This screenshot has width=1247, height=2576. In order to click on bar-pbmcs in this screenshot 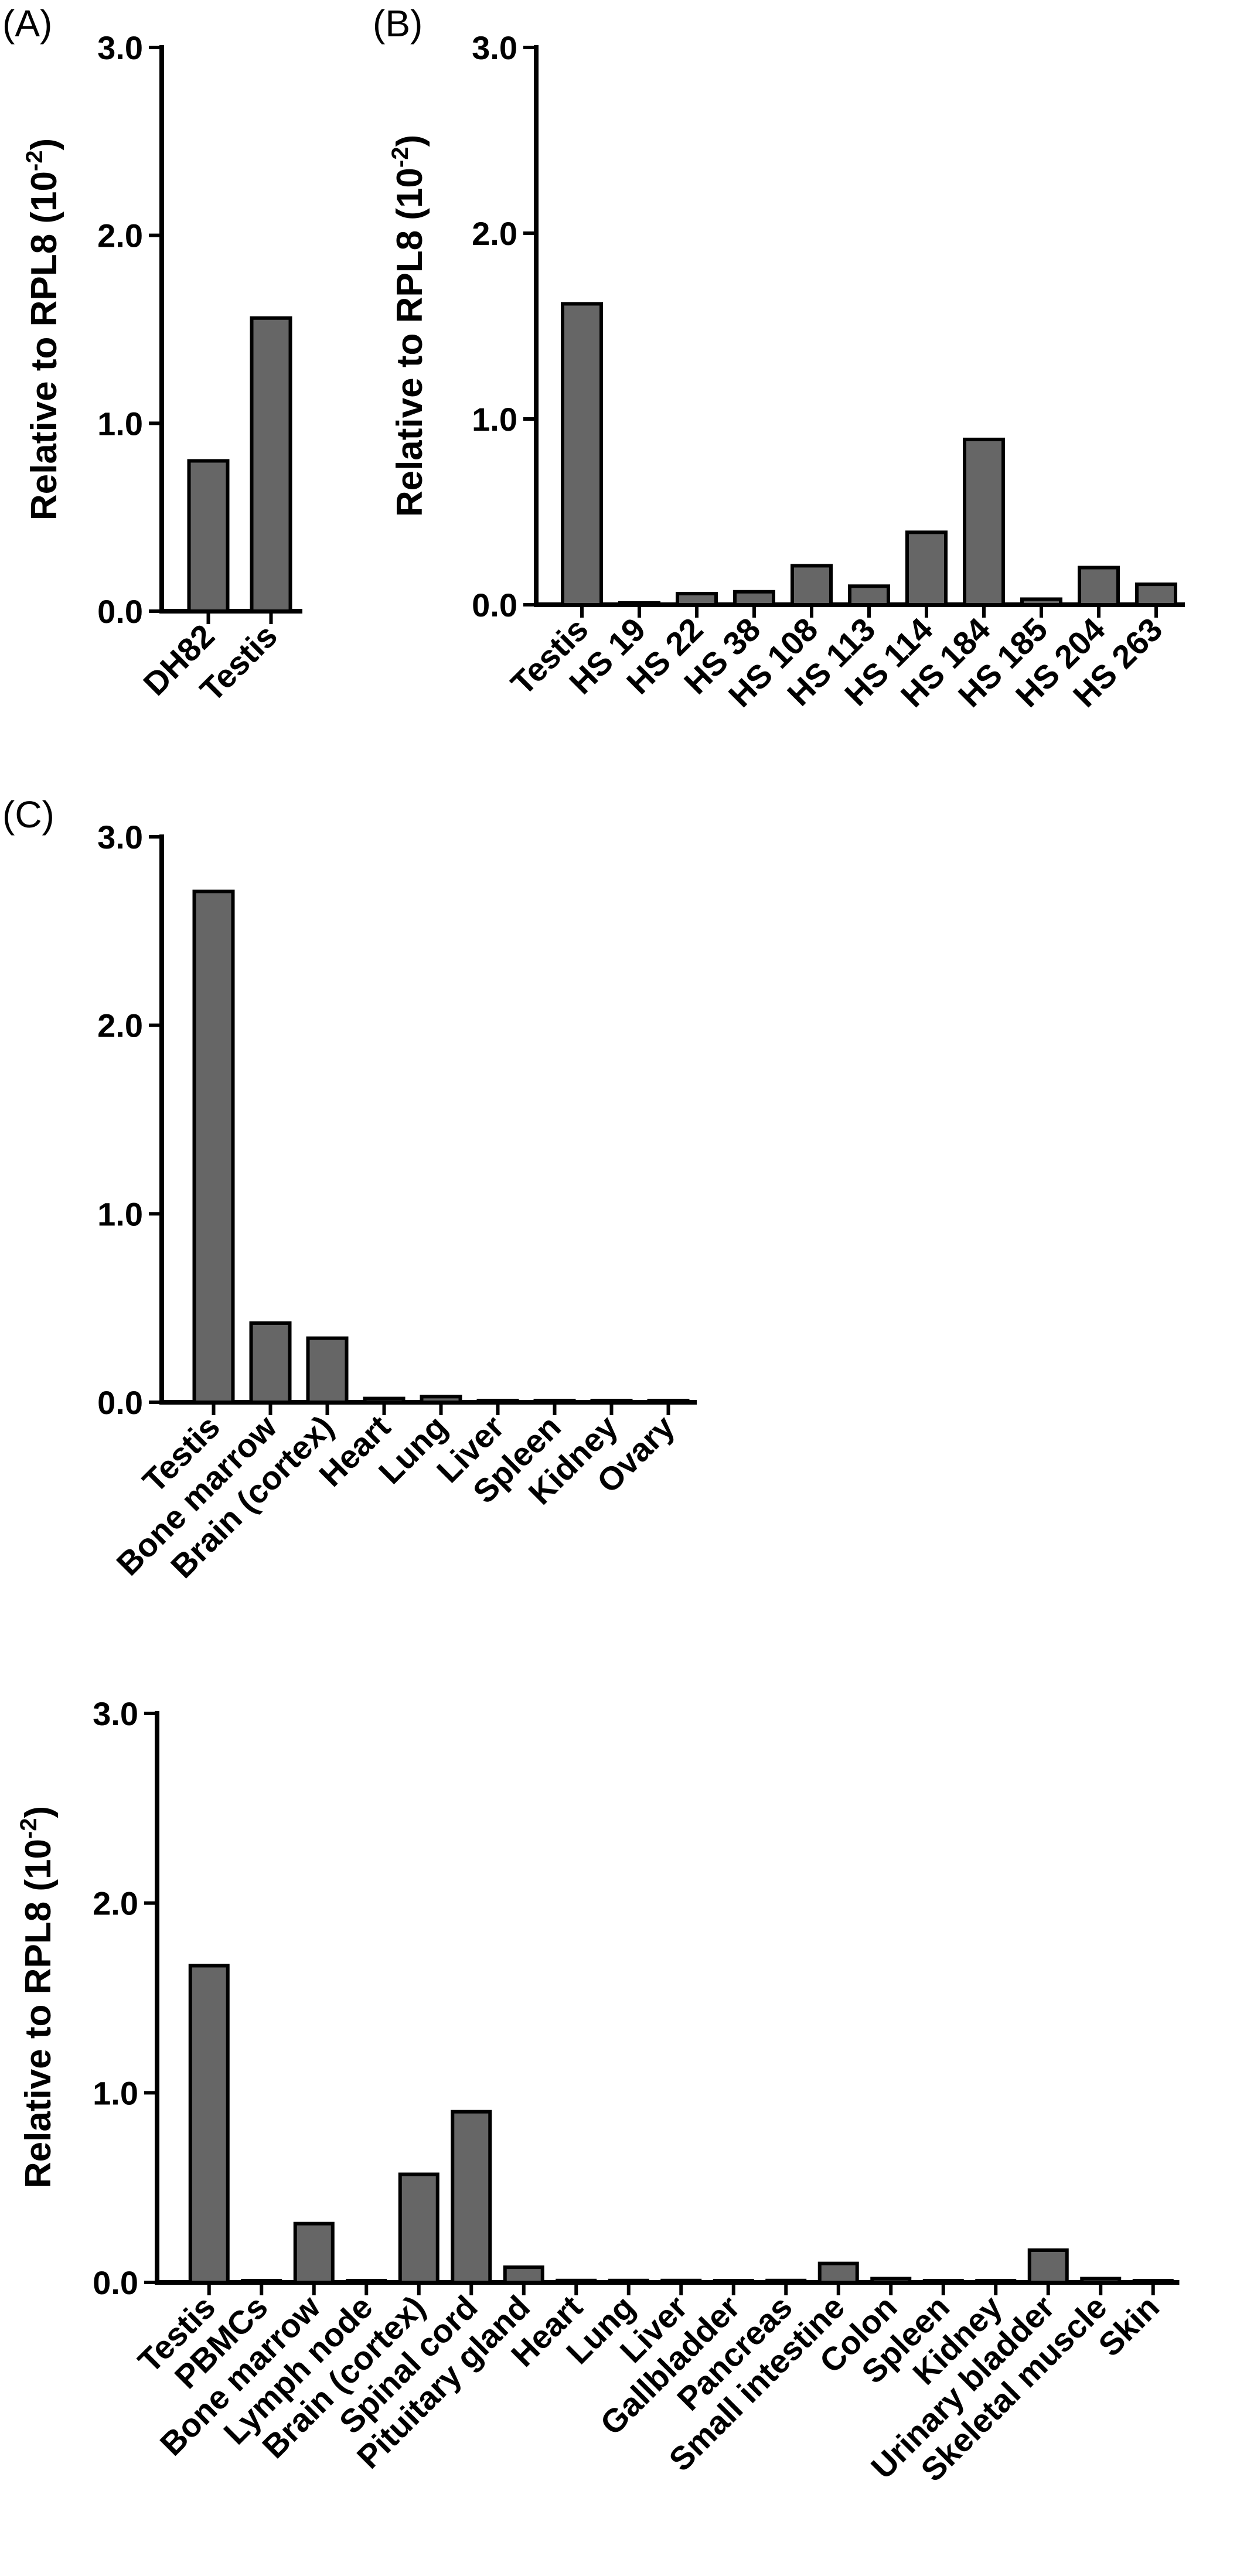, I will do `click(261, 2281)`.